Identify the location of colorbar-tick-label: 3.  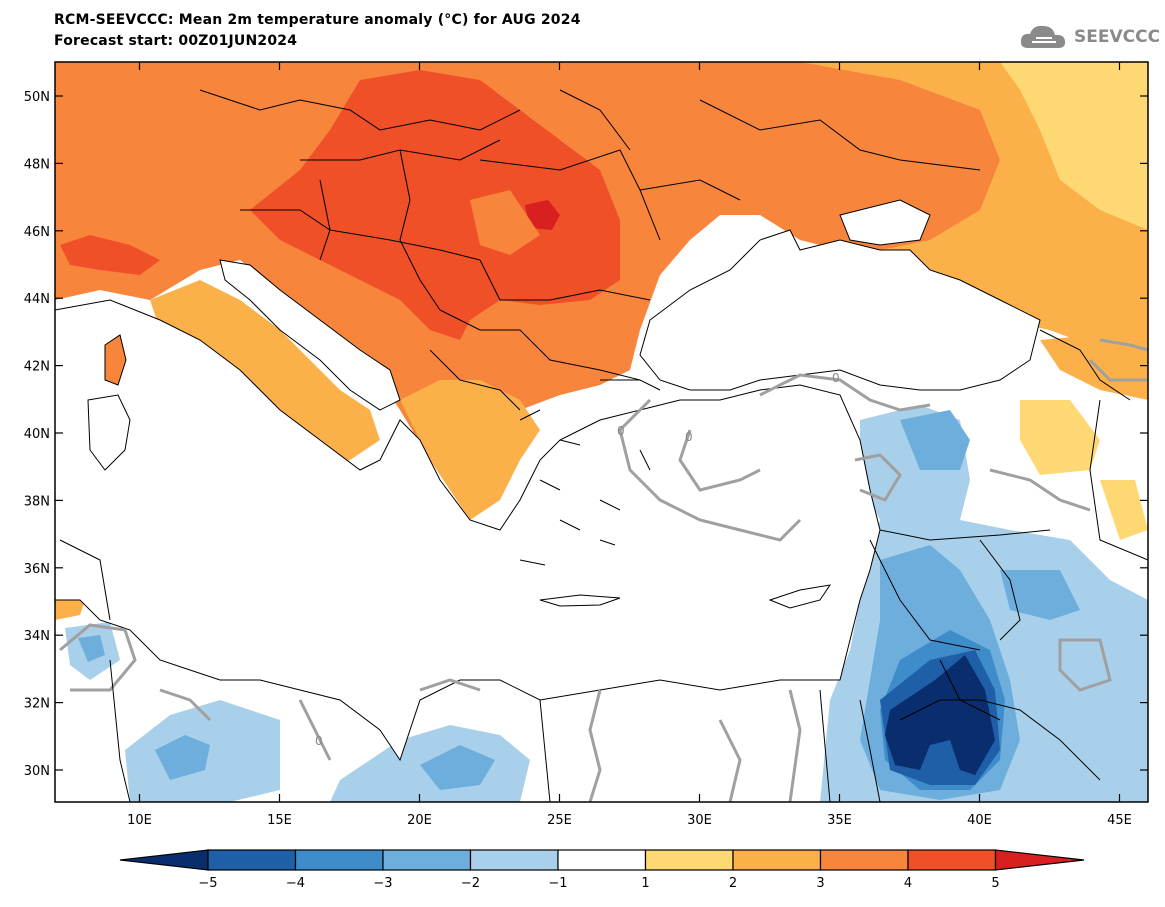
(820, 883).